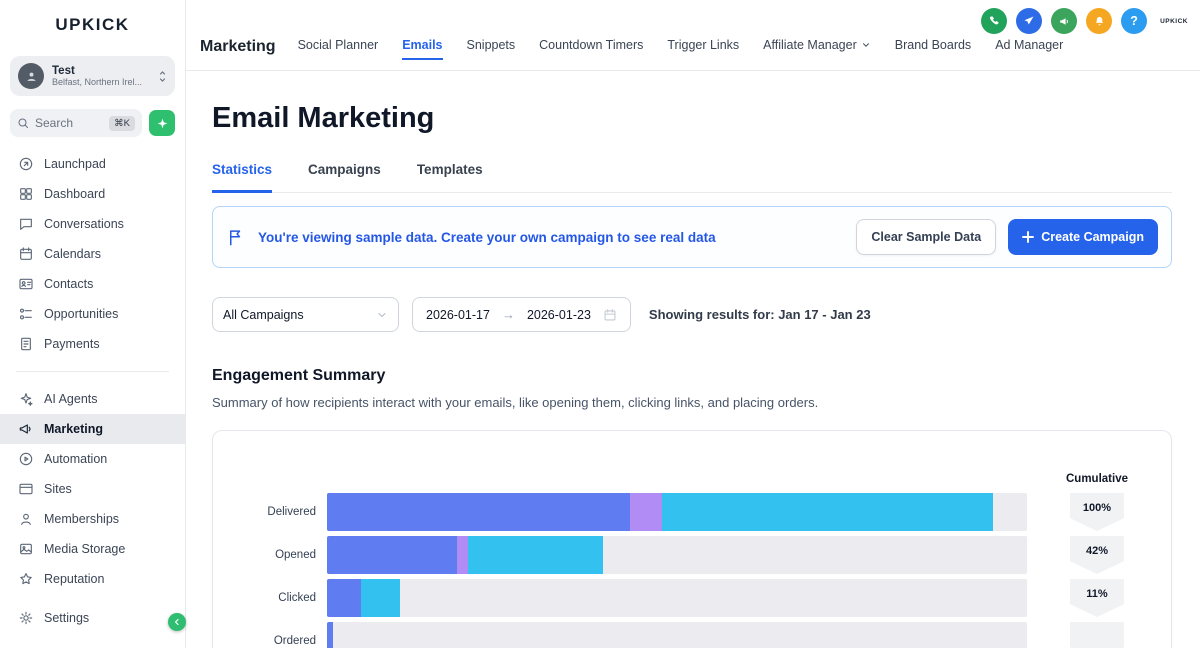 The width and height of the screenshot is (1200, 648). I want to click on sidebar-item-label: Reputation, so click(74, 579).